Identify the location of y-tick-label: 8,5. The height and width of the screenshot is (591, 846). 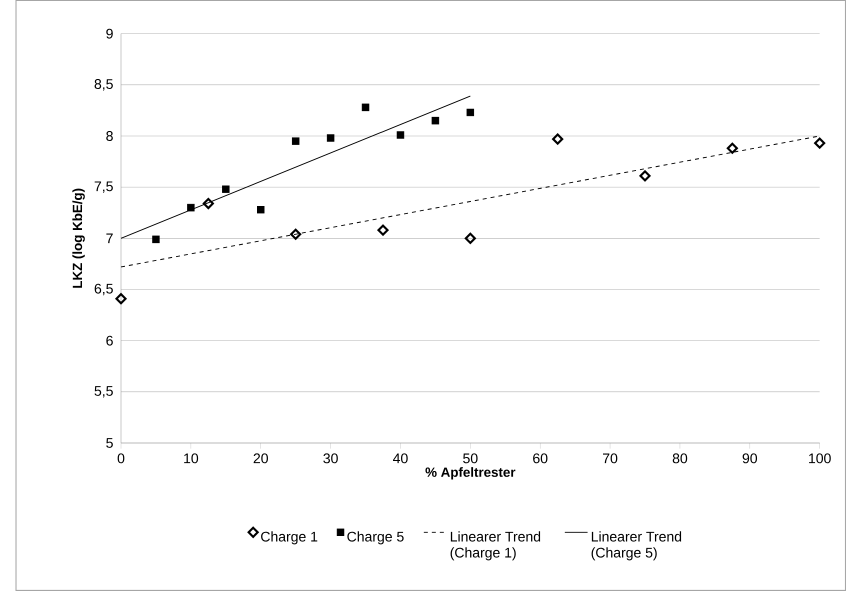
(103, 85).